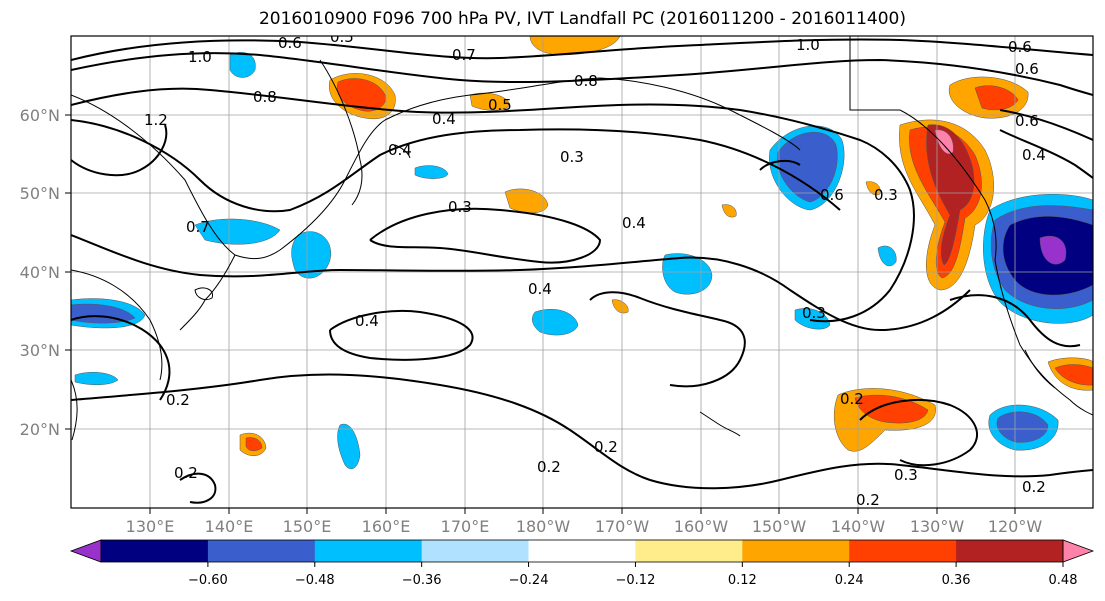  Describe the element at coordinates (849, 580) in the screenshot. I see `colorbar-tick-label: 0.24` at that location.